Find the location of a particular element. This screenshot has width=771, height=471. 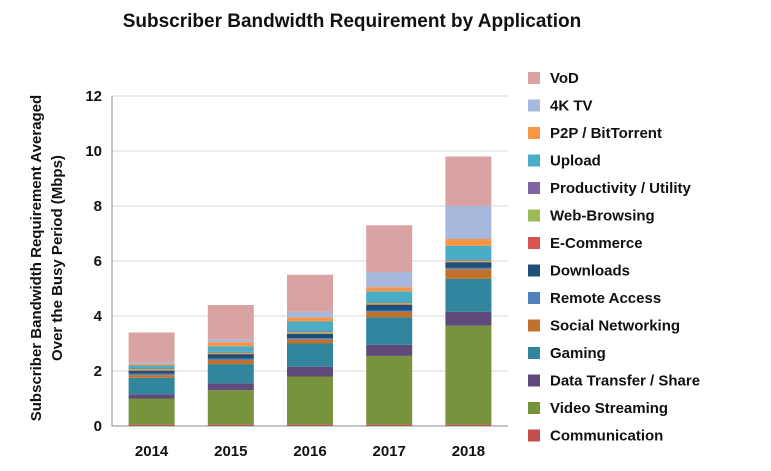

y-axis-title-line: Over the Busy Period (Mbps) is located at coordinates (57, 258).